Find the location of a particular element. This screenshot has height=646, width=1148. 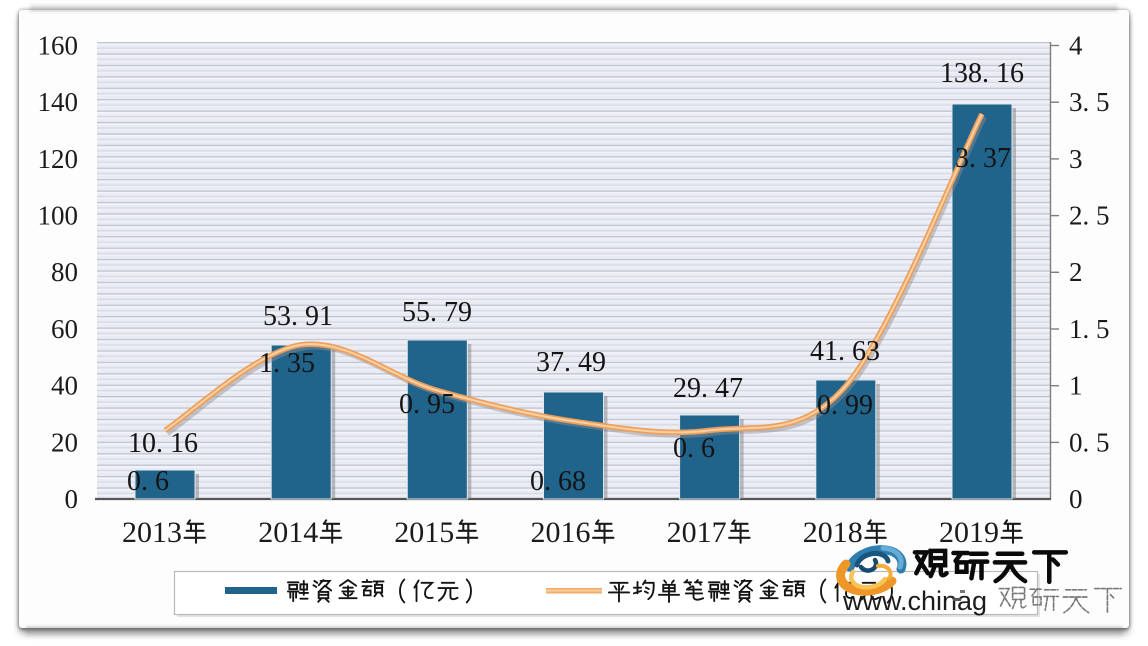

svg-text: 3 is located at coordinates (1076, 159).